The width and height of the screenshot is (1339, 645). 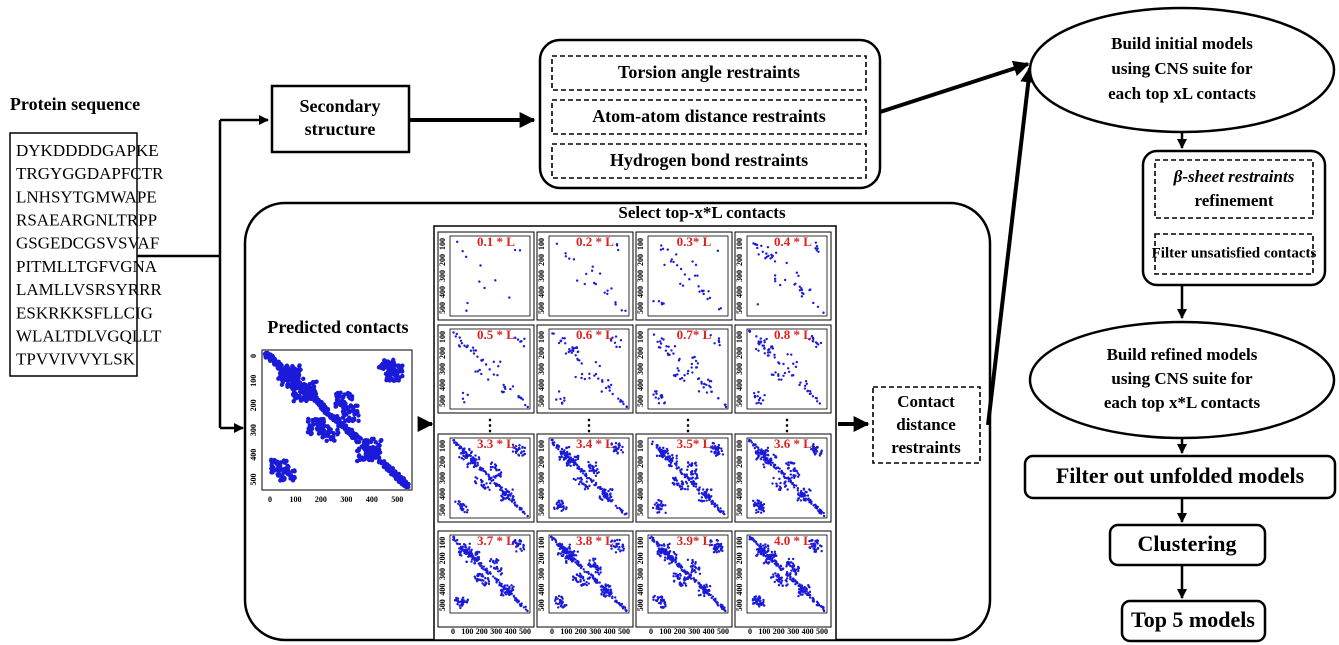 I want to click on connector, so click(x=179, y=274).